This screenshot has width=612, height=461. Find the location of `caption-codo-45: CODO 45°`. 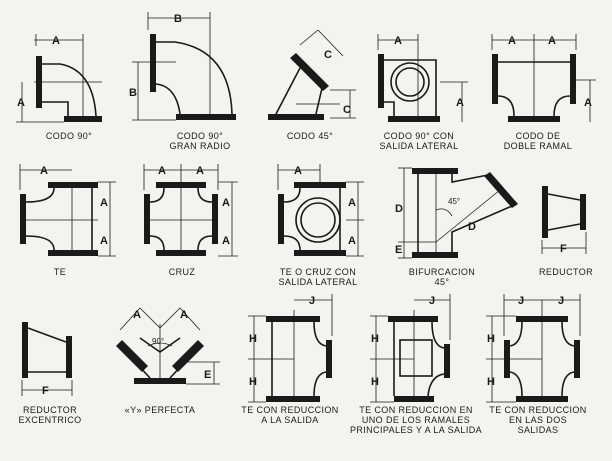

caption-codo-45: CODO 45° is located at coordinates (310, 136).